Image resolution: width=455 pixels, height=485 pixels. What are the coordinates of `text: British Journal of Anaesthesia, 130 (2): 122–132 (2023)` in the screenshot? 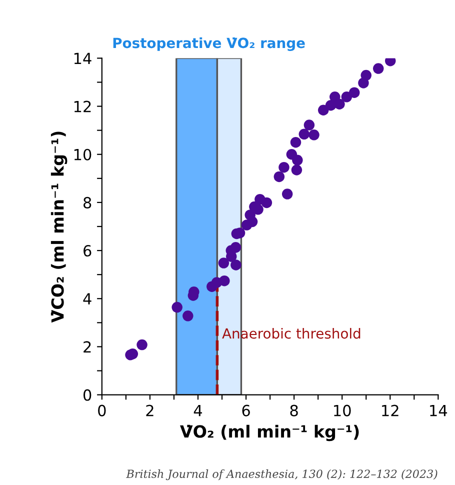 It's located at (282, 474).